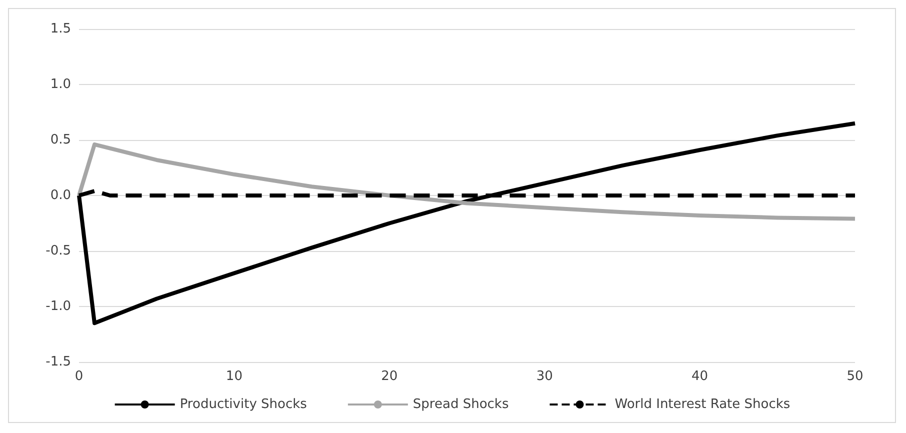 This screenshot has width=906, height=433. I want to click on x-tick-label: 20, so click(389, 376).